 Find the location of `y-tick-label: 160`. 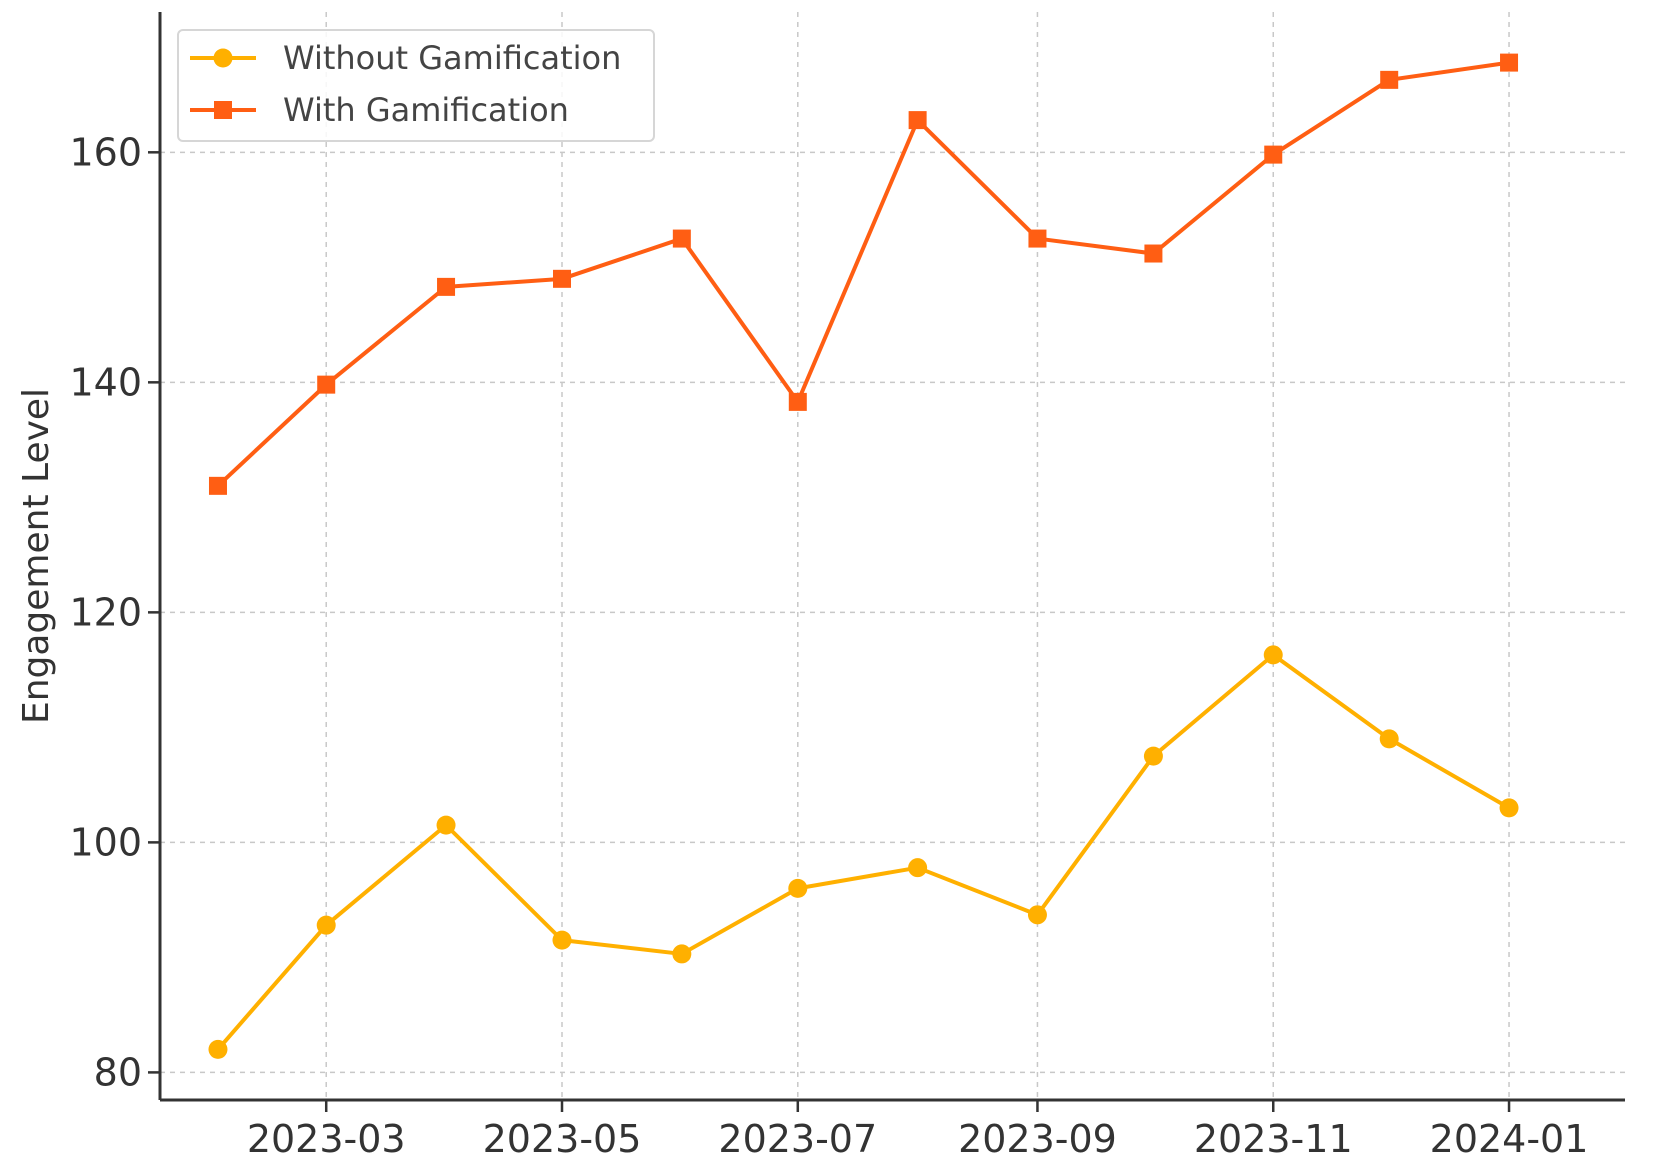

y-tick-label: 160 is located at coordinates (105, 152).